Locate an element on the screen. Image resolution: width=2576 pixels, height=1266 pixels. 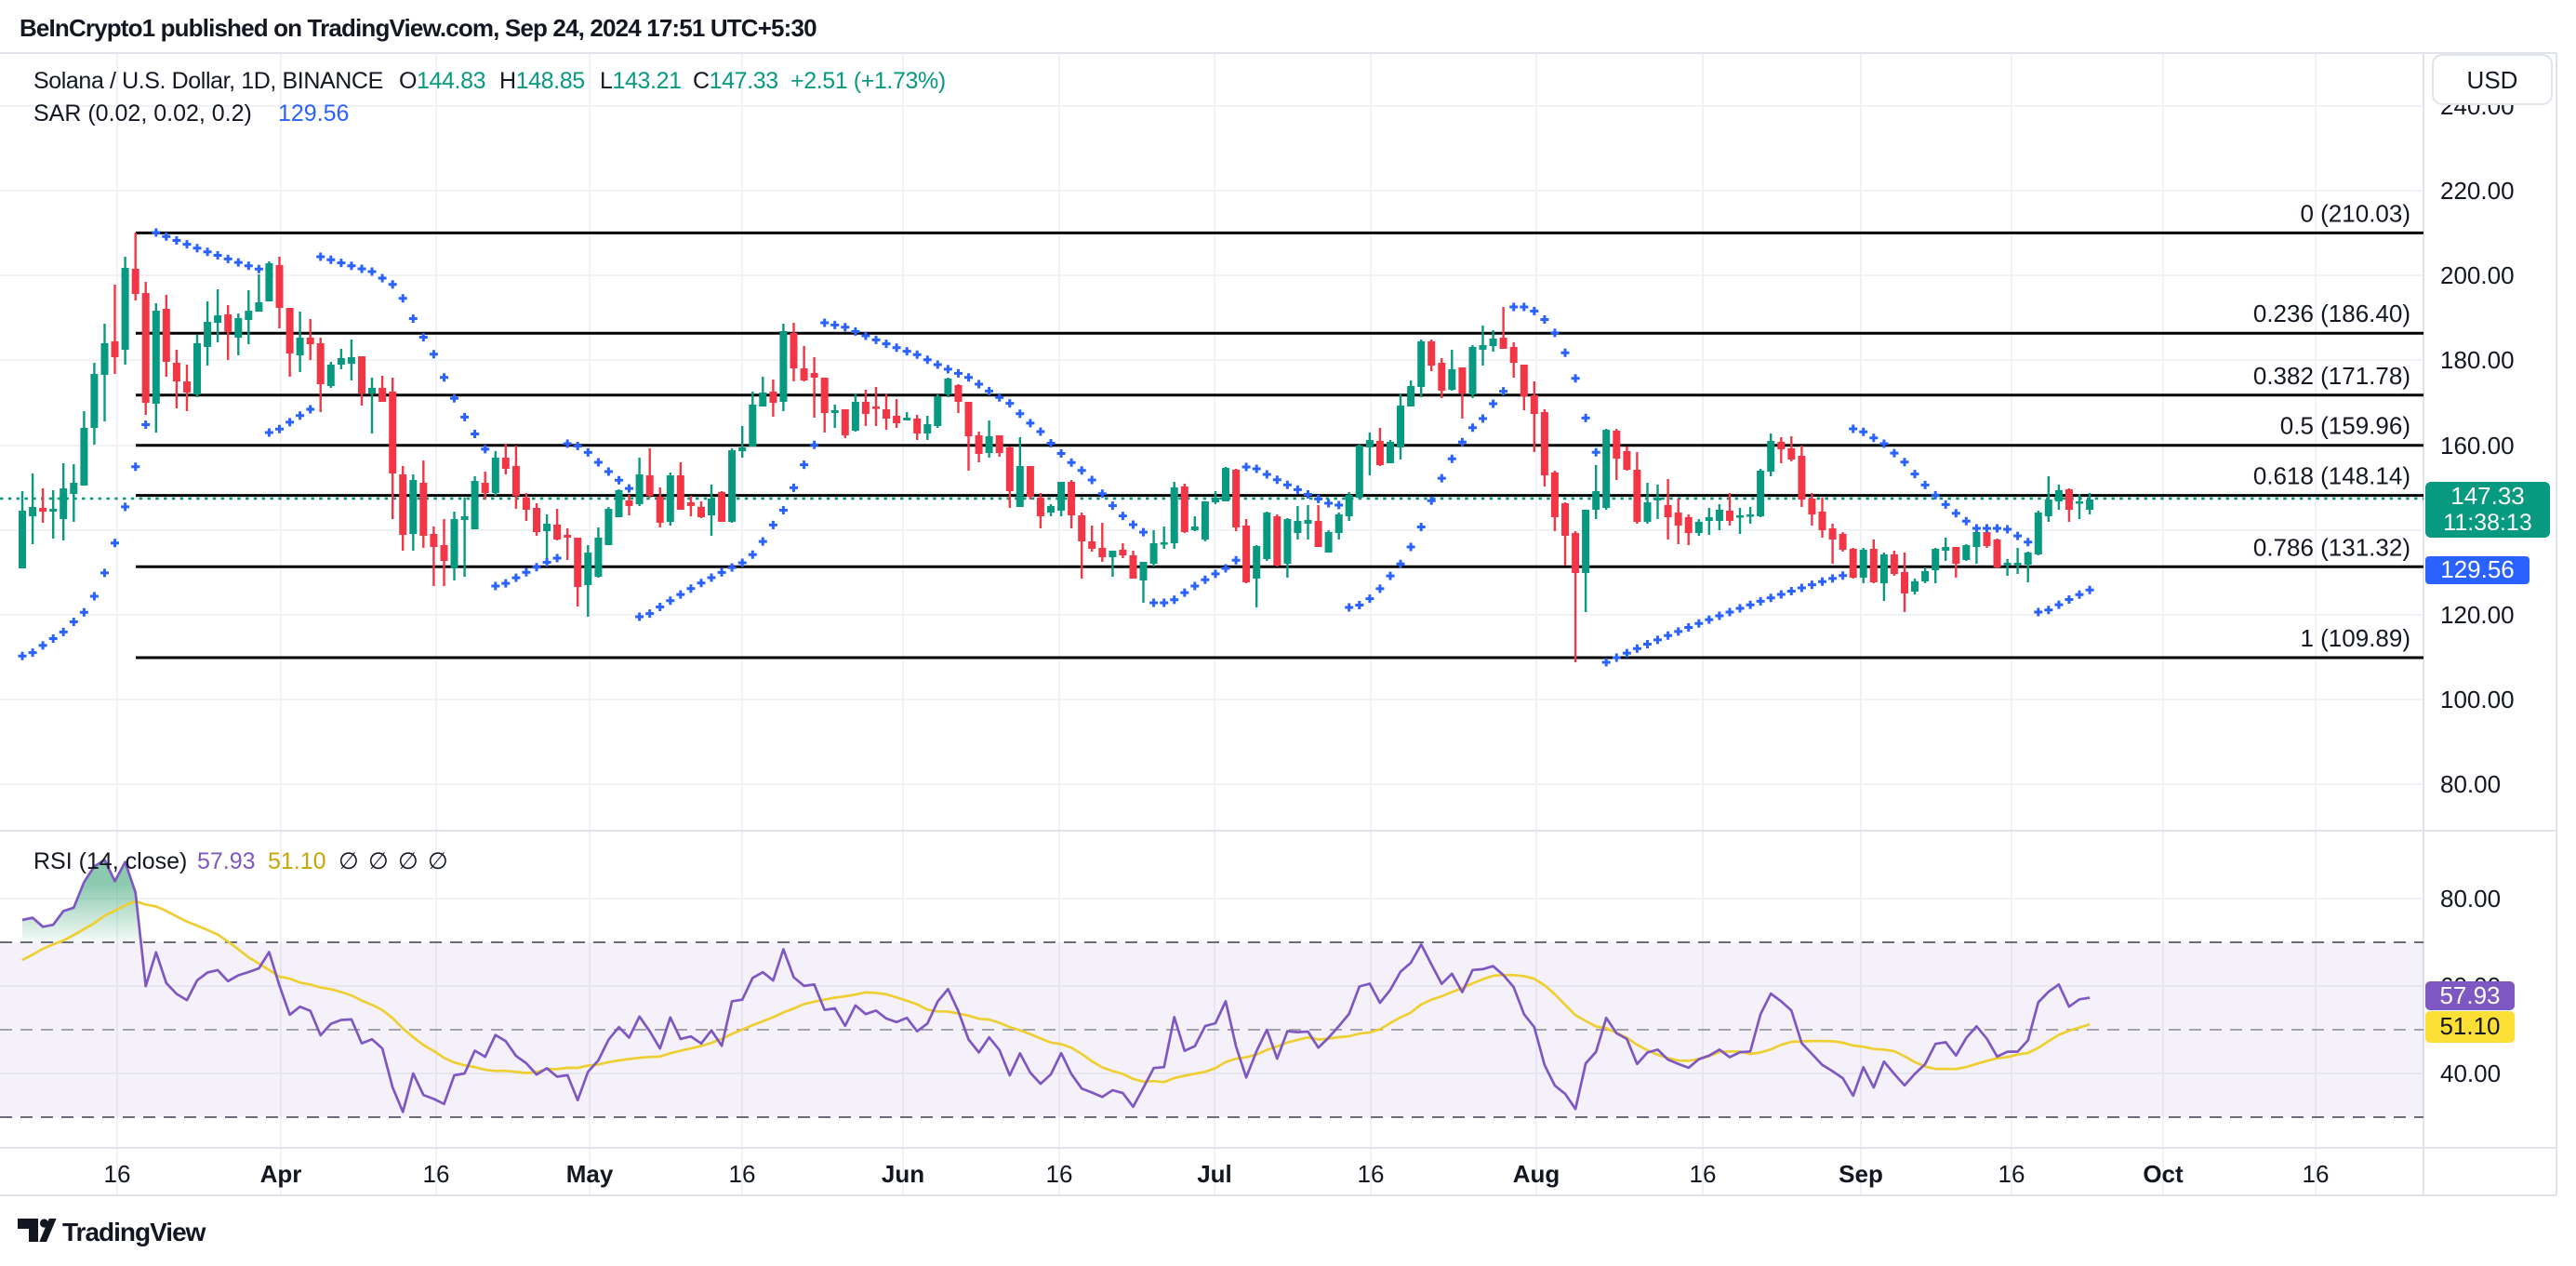
svg-text: 0.382 (171.78) is located at coordinates (2331, 376).